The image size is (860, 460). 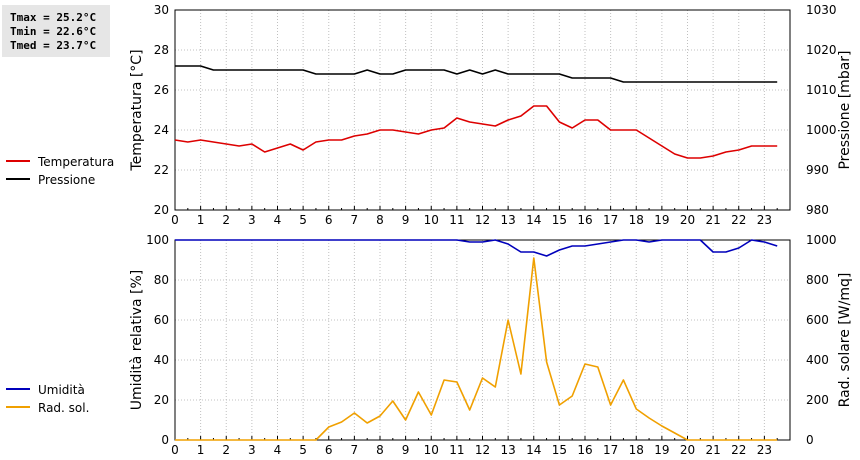 I want to click on y-axis-label: Umidità relativa [%], so click(x=137, y=340).